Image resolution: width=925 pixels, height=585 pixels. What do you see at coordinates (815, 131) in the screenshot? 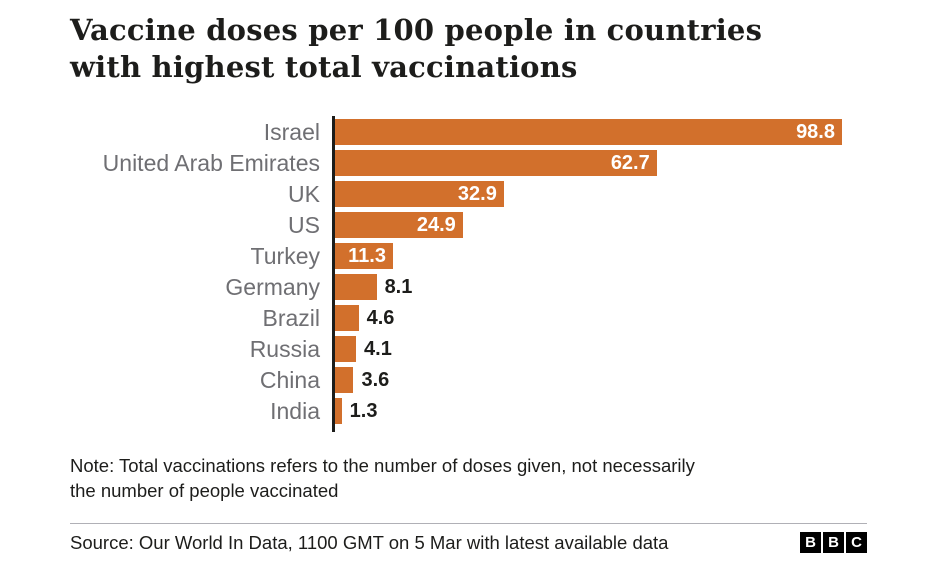
I see `value-label: 98.8` at bounding box center [815, 131].